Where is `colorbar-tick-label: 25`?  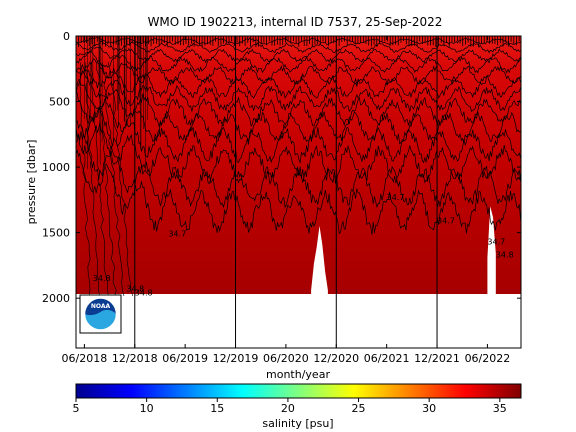
colorbar-tick-label: 25 is located at coordinates (359, 408).